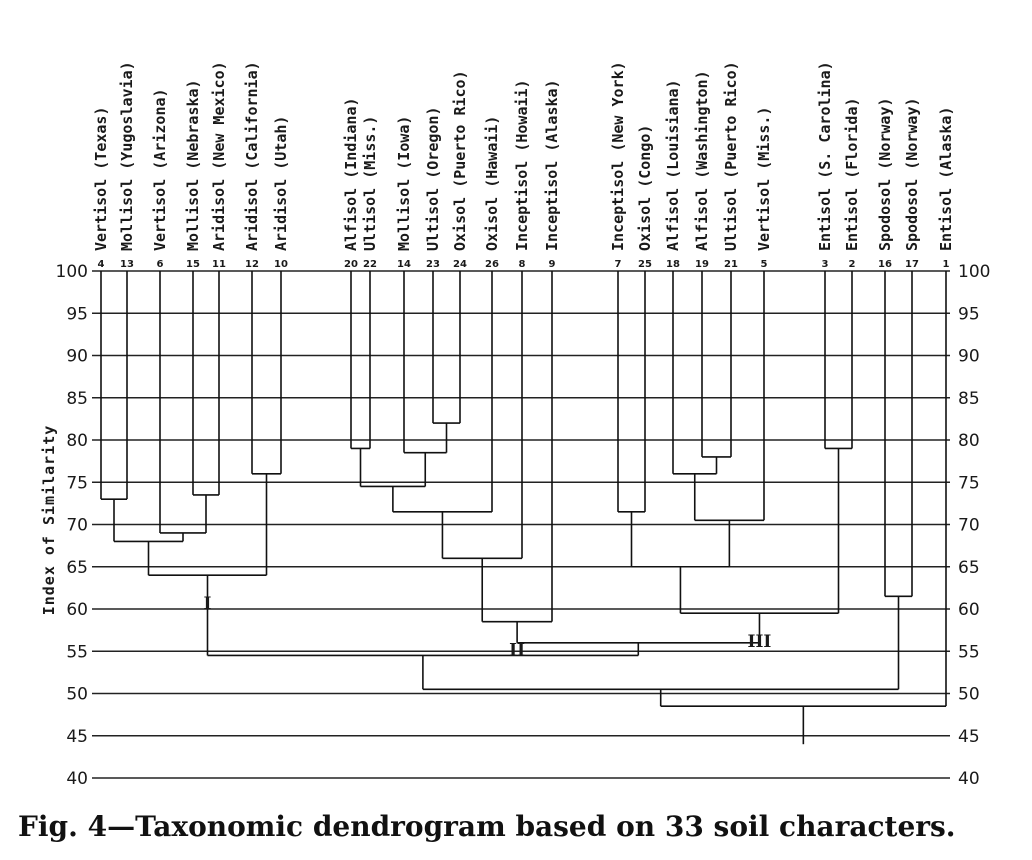 The height and width of the screenshot is (860, 1032). What do you see at coordinates (404, 183) in the screenshot?
I see `leaf-label: Mollisol (Iowa)` at bounding box center [404, 183].